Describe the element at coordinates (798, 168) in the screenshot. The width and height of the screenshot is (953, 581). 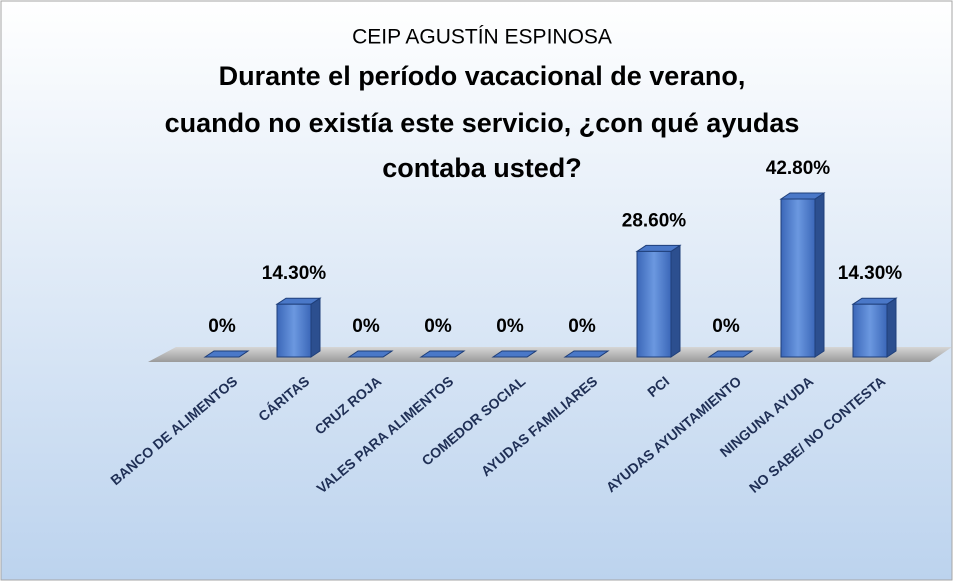
I see `value-label: 42.80%` at that location.